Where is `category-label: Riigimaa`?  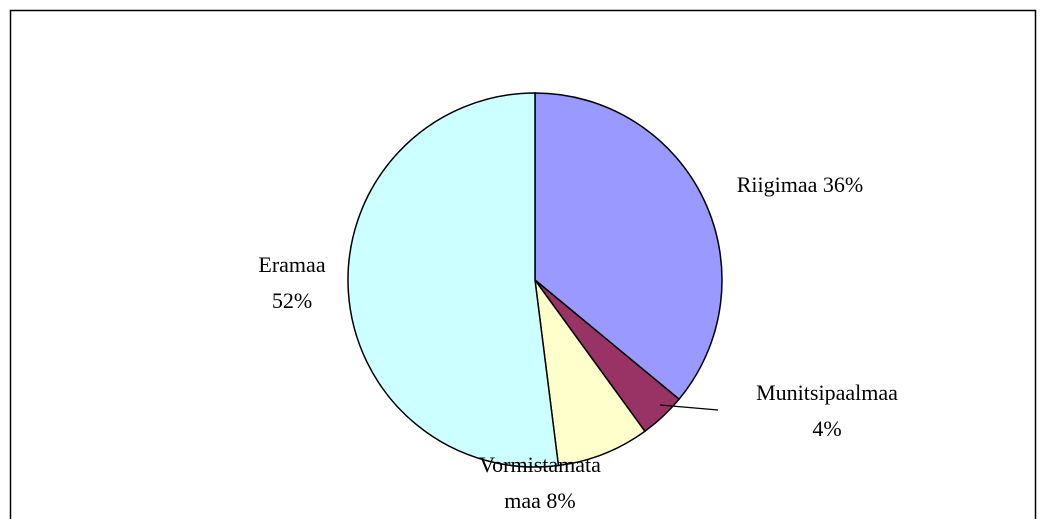
category-label: Riigimaa is located at coordinates (777, 184).